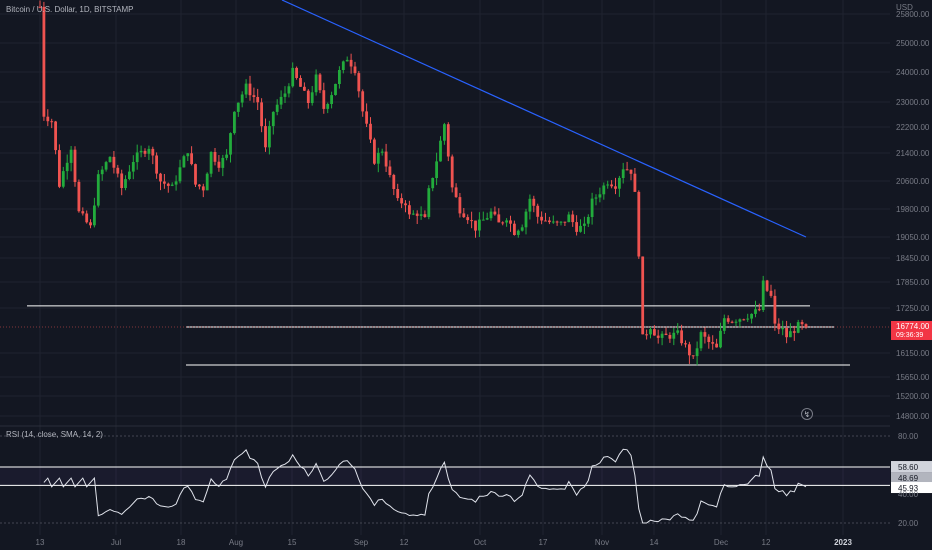 This screenshot has width=932, height=550. What do you see at coordinates (69, 9) in the screenshot?
I see `chart-title: Bitcoin / U.S. Dollar, 1D, BITSTAMP` at bounding box center [69, 9].